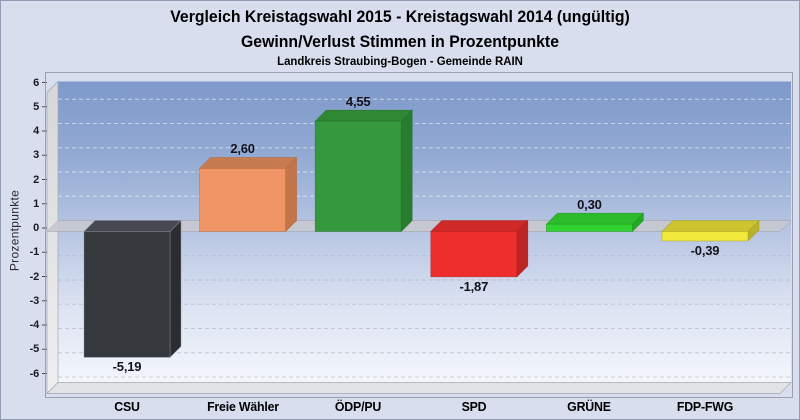 Image resolution: width=800 pixels, height=420 pixels. I want to click on y-tick-label: -6, so click(34, 373).